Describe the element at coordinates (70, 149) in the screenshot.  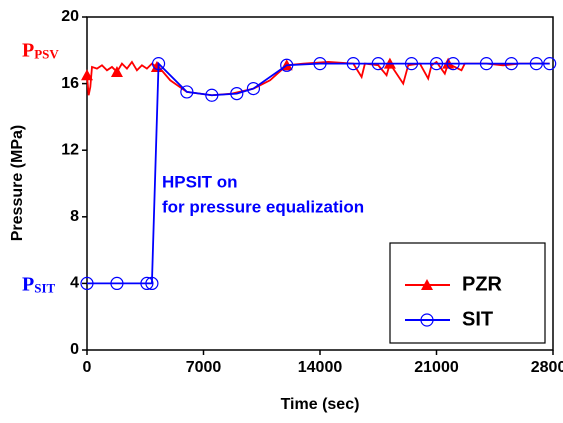
I see `y-tick-label: 12` at that location.